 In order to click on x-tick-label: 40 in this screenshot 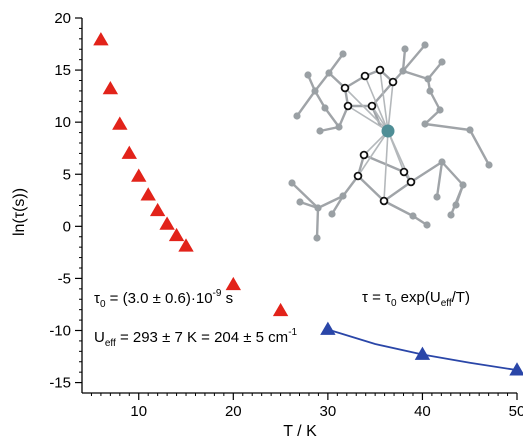, I will do `click(422, 411)`.